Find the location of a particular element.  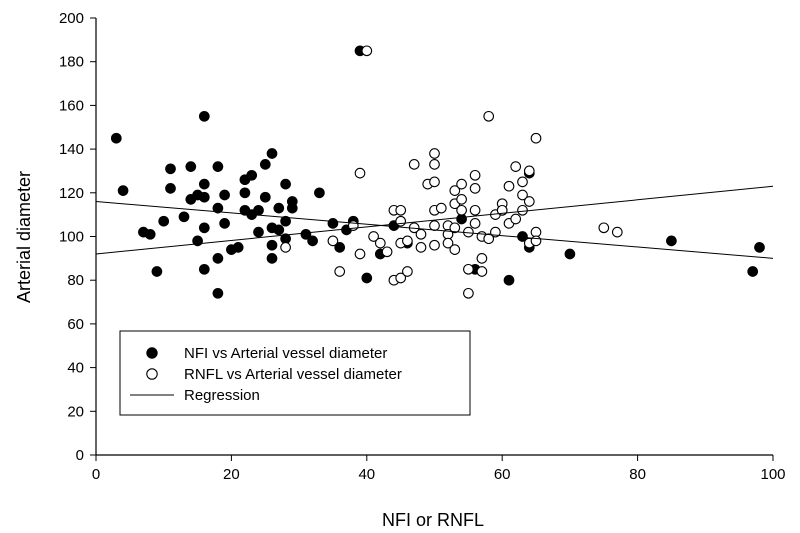

y-tick-label-9: 180 is located at coordinates (71, 62).